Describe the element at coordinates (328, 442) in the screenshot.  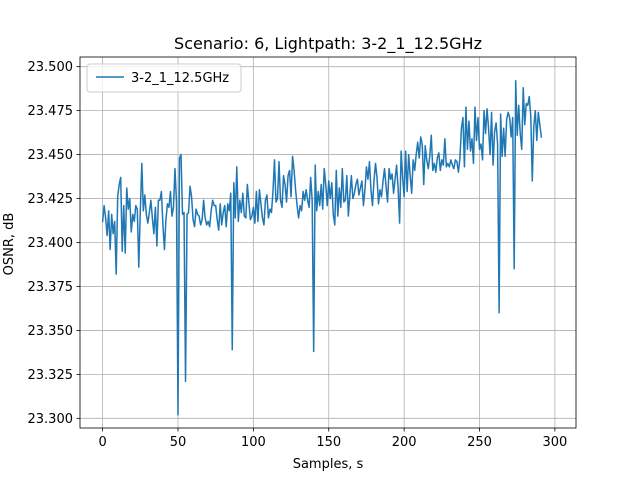
I see `x-tick-label: 150` at that location.